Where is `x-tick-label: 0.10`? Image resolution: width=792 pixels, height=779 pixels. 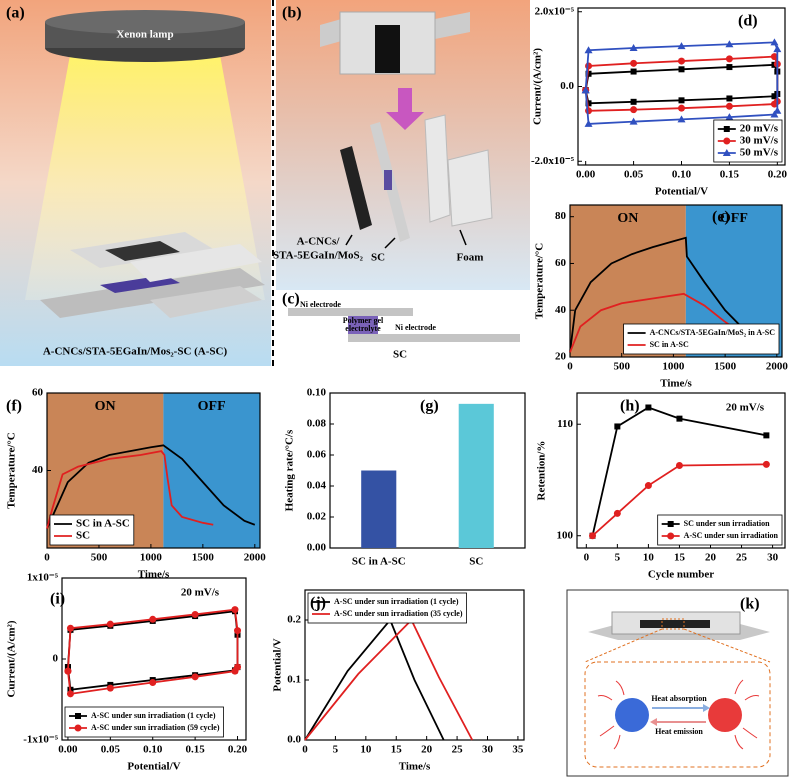
x-tick-label: 0.10 is located at coordinates (682, 175).